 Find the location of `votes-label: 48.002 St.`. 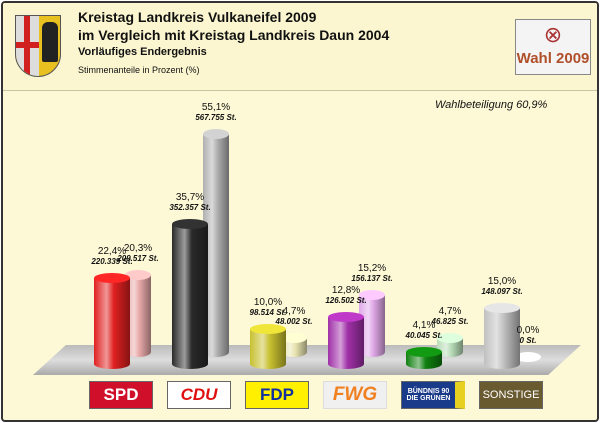

votes-label: 48.002 St. is located at coordinates (294, 321).